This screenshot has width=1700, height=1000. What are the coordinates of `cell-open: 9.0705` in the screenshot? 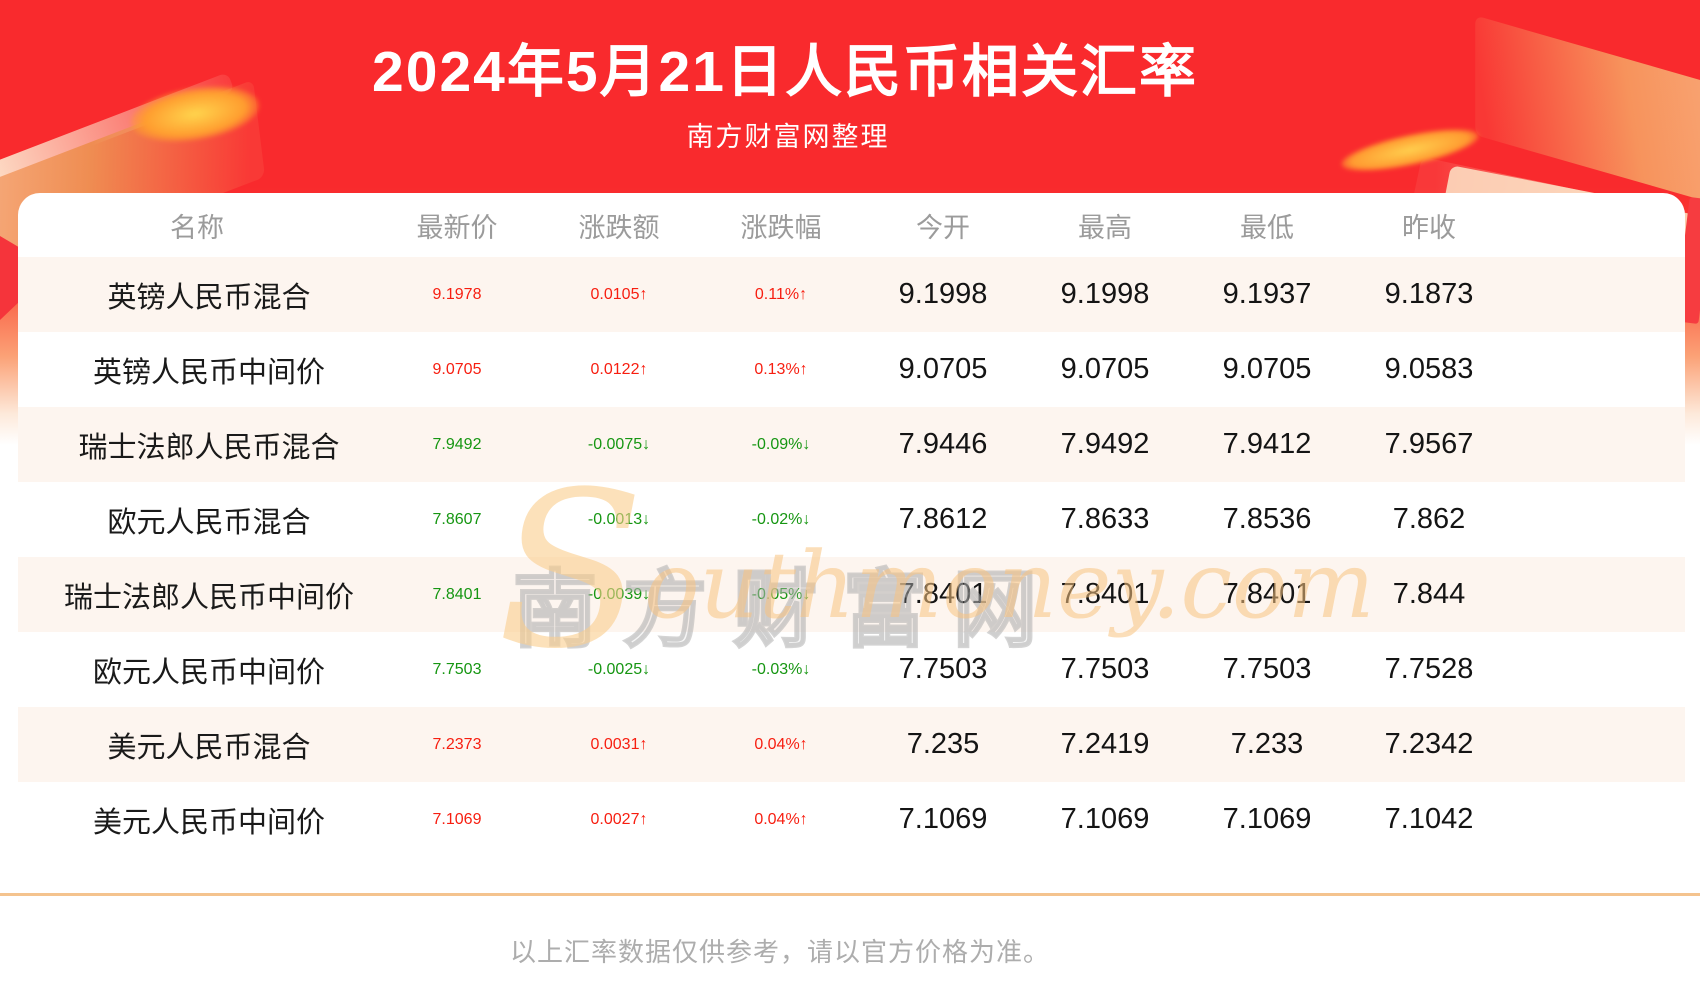 It's located at (943, 369).